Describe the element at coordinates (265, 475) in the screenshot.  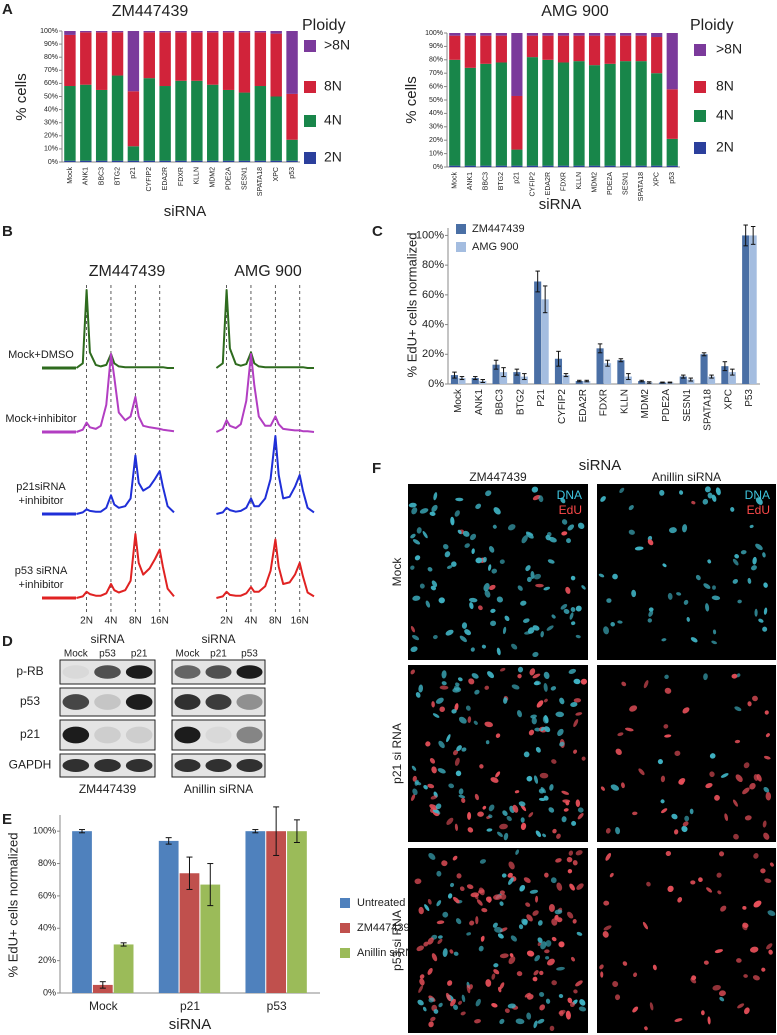
I see `histogram-curve` at that location.